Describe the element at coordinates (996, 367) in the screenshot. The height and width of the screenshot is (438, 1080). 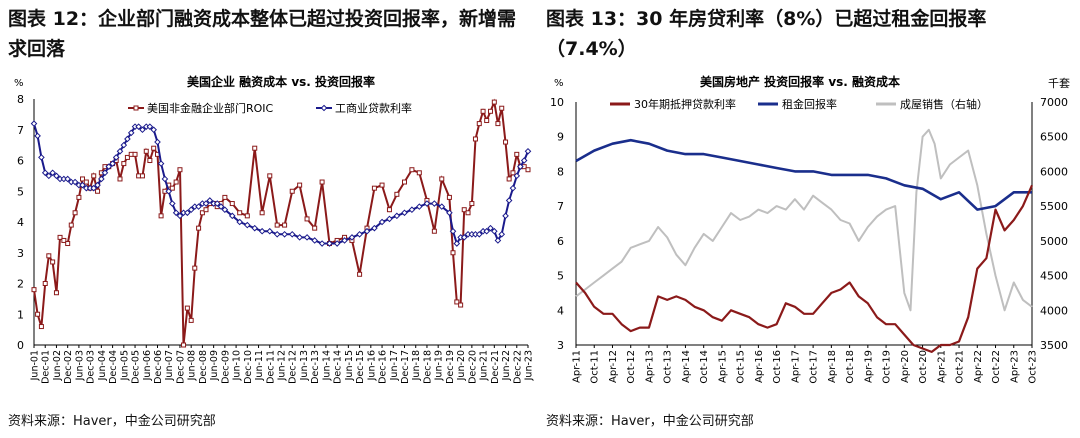
I see `x-tick-label: Oct-22` at that location.